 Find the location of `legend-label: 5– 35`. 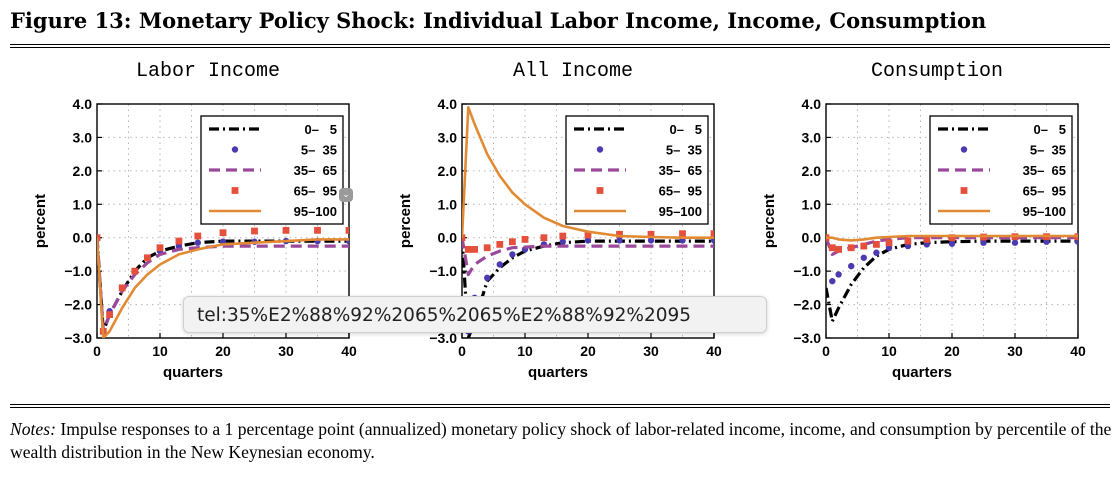

legend-label: 5– 35 is located at coordinates (684, 150).